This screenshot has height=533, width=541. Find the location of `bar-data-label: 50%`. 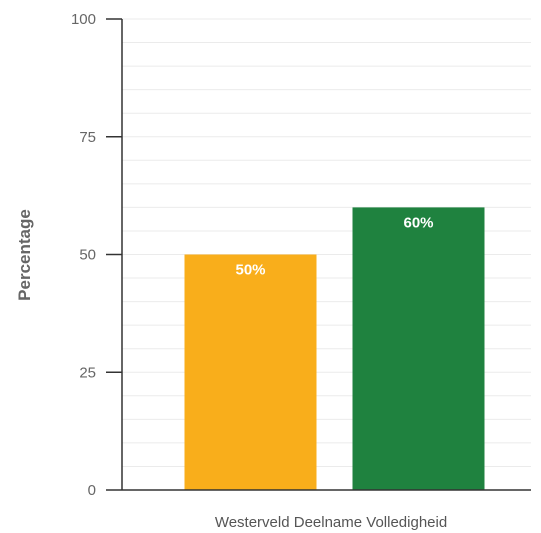

bar-data-label: 50% is located at coordinates (250, 270).